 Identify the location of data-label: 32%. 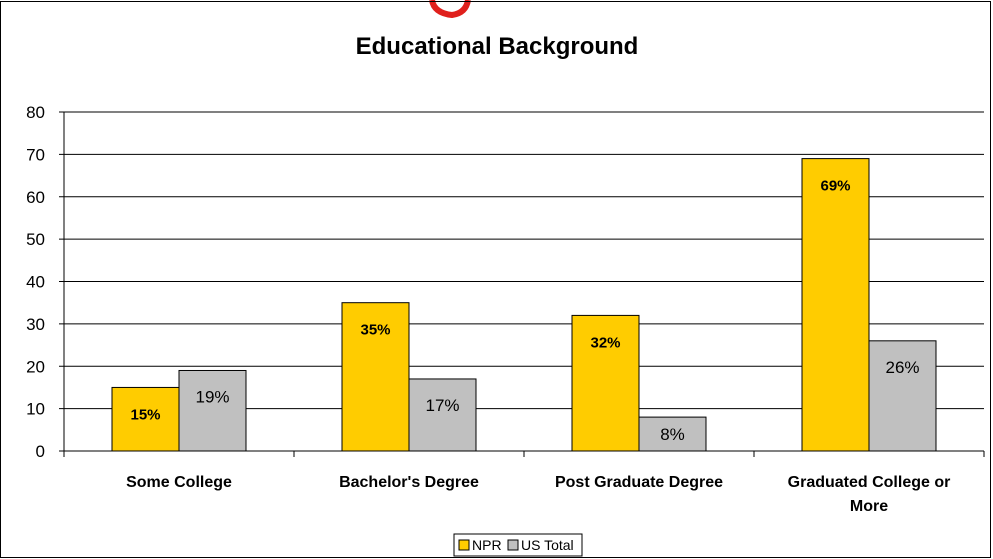
(605, 342).